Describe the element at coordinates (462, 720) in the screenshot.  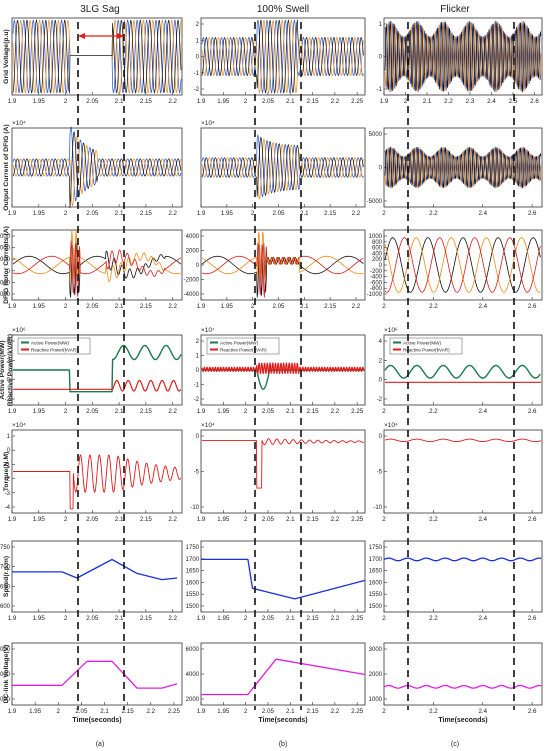
I see `x-axis-label: Time(seconds)` at that location.